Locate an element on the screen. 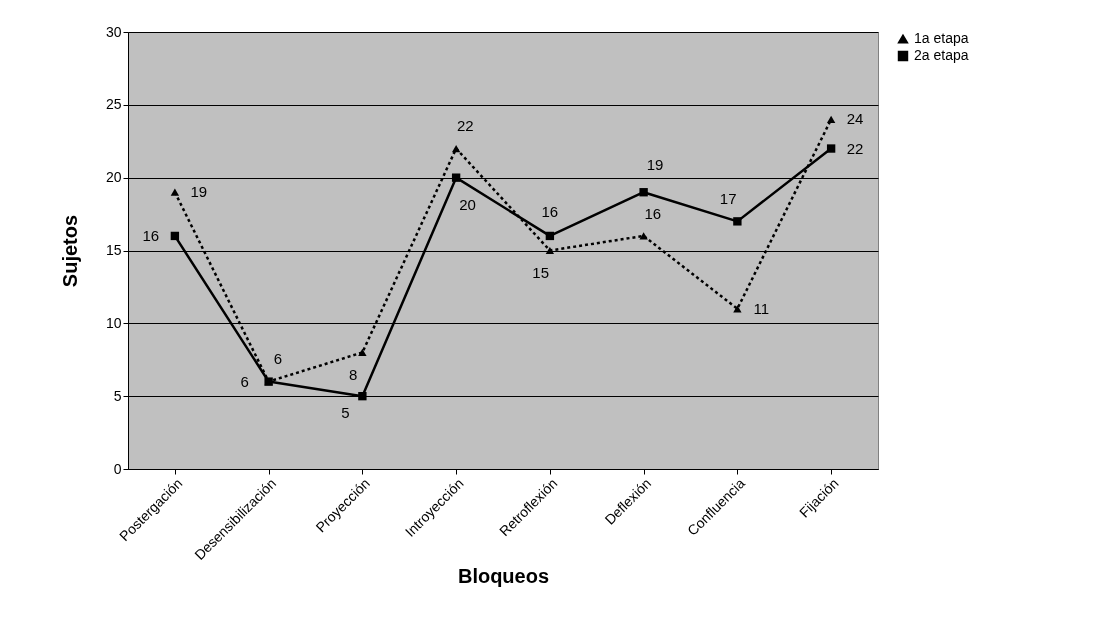  y-axis-title: Sujetos is located at coordinates (69, 251).